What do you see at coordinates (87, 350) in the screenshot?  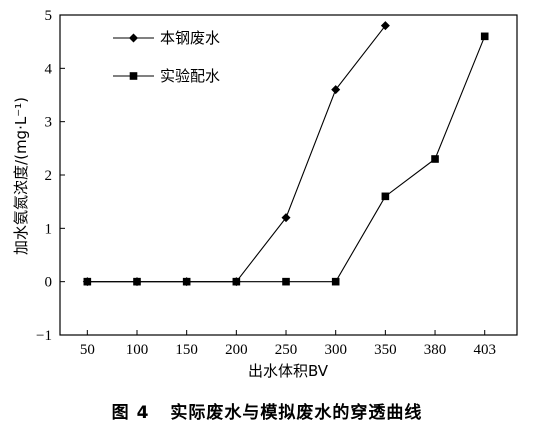 I see `x-tick-label: 50` at bounding box center [87, 350].